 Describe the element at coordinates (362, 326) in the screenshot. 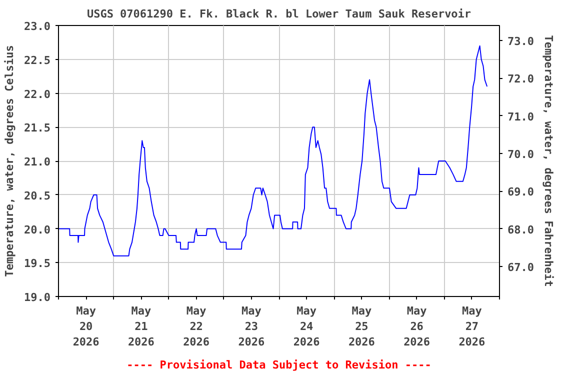

I see `x-tick-label: May 25 2026` at that location.